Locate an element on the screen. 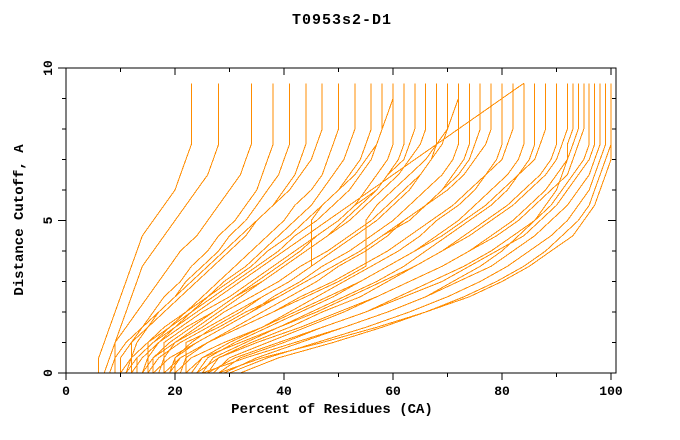 The width and height of the screenshot is (680, 440). x-tick-label: 100 is located at coordinates (611, 391).